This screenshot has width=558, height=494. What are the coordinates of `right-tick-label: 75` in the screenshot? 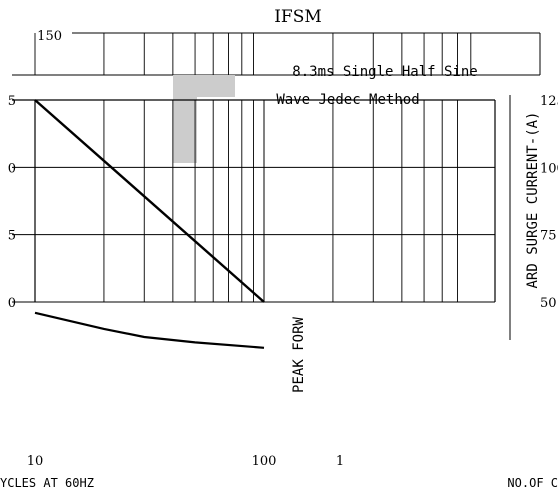 It's located at (548, 236).